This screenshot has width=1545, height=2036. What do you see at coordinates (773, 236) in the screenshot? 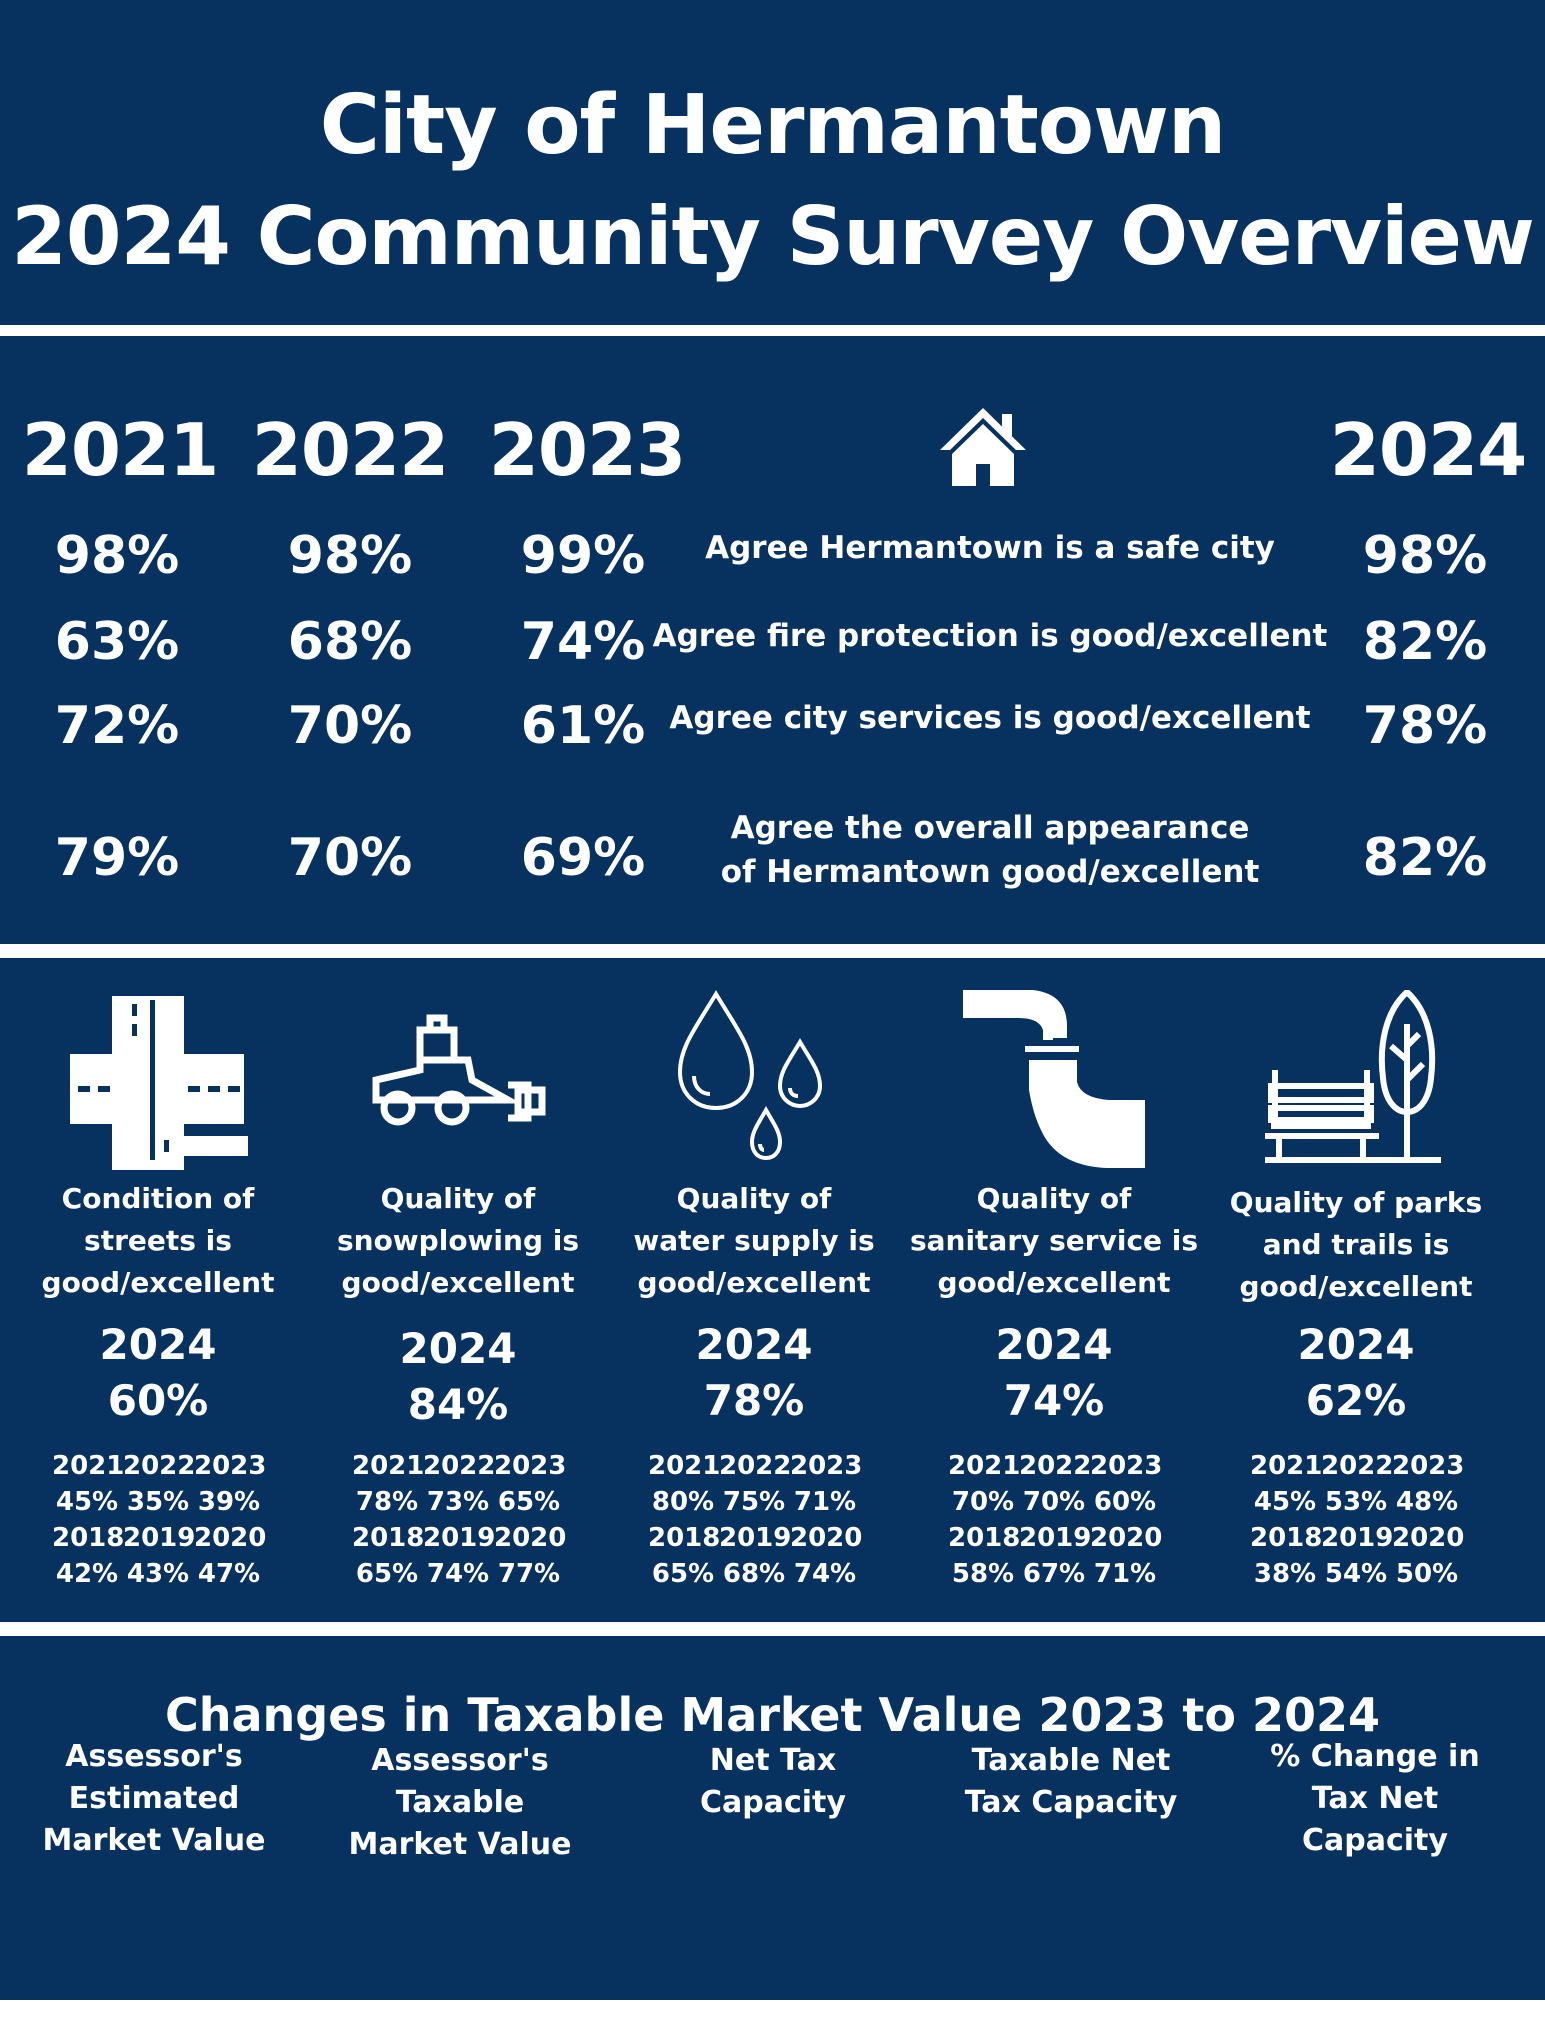
I see `title-line-2: 2024 Community Survey Overview` at bounding box center [773, 236].